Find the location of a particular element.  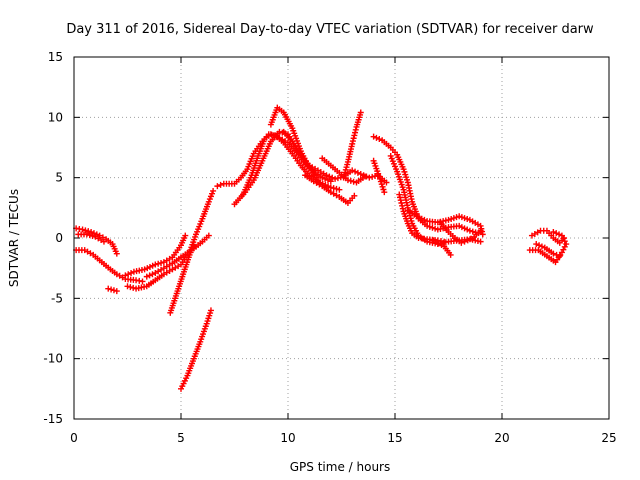

x-tick-label: 0 is located at coordinates (74, 438).